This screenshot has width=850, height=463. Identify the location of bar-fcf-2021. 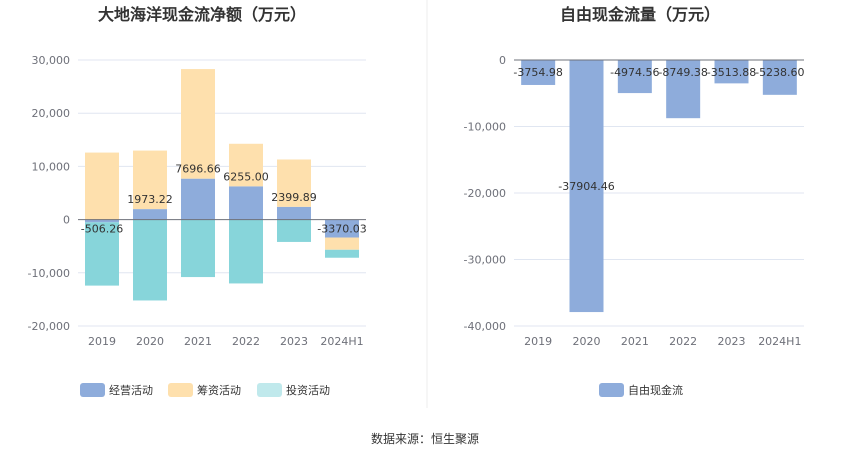
(634, 77).